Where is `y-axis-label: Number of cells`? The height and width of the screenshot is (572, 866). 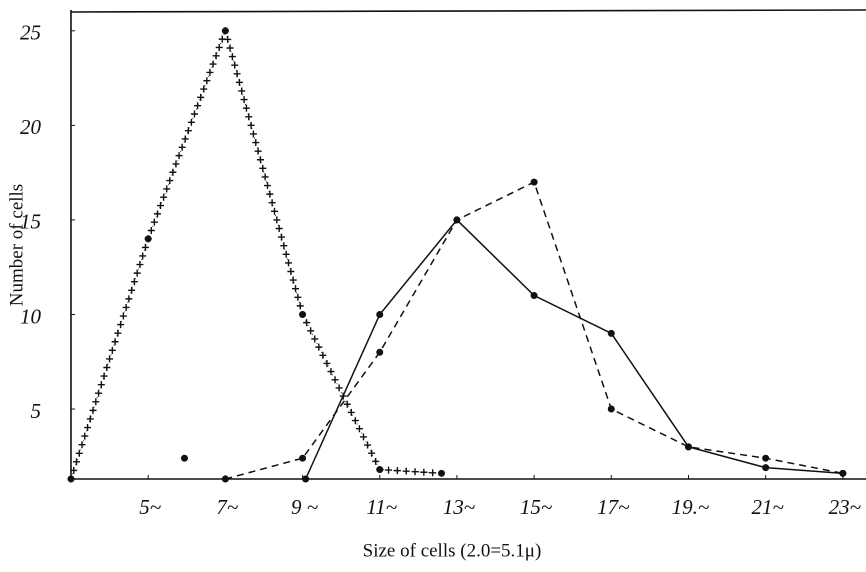
y-axis-label: Number of cells is located at coordinates (16, 245).